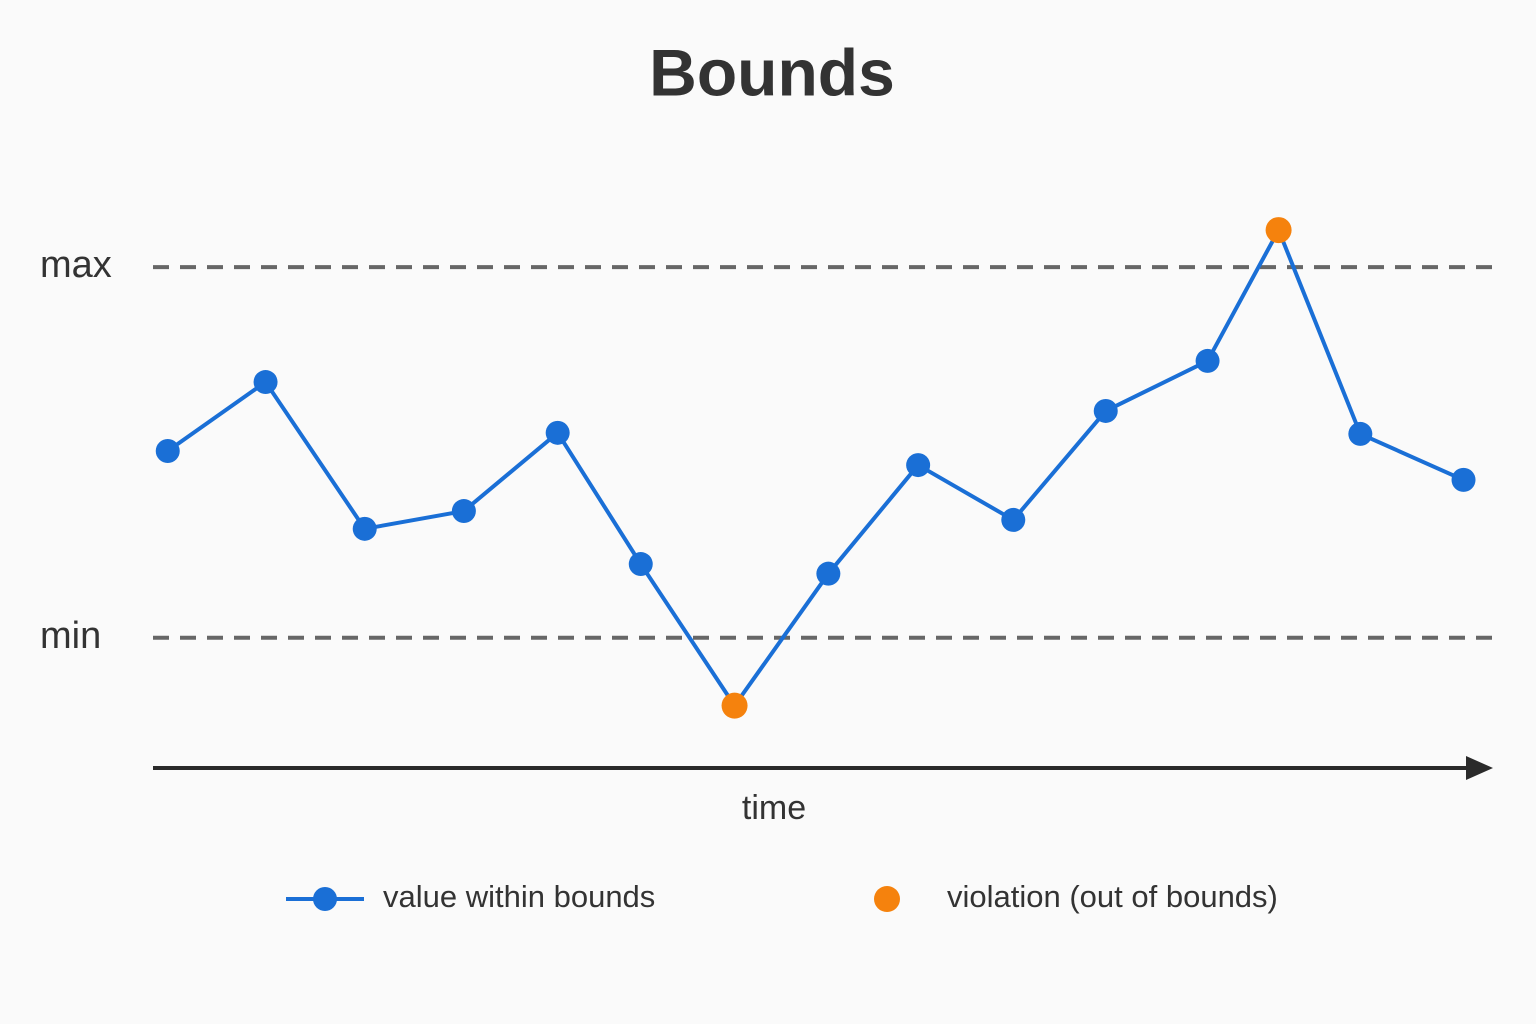 This screenshot has height=1024, width=1536. I want to click on legend-label: violation (out of bounds), so click(1112, 896).